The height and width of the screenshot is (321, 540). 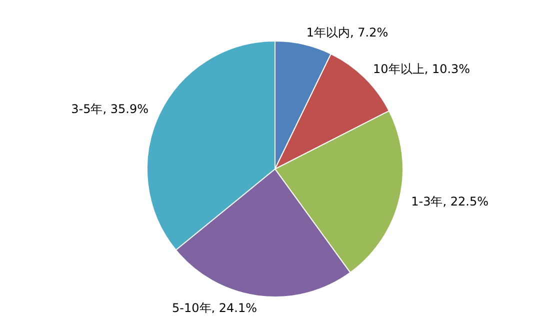 I want to click on slice-label: 5-10年, 24.1%, so click(x=215, y=307).